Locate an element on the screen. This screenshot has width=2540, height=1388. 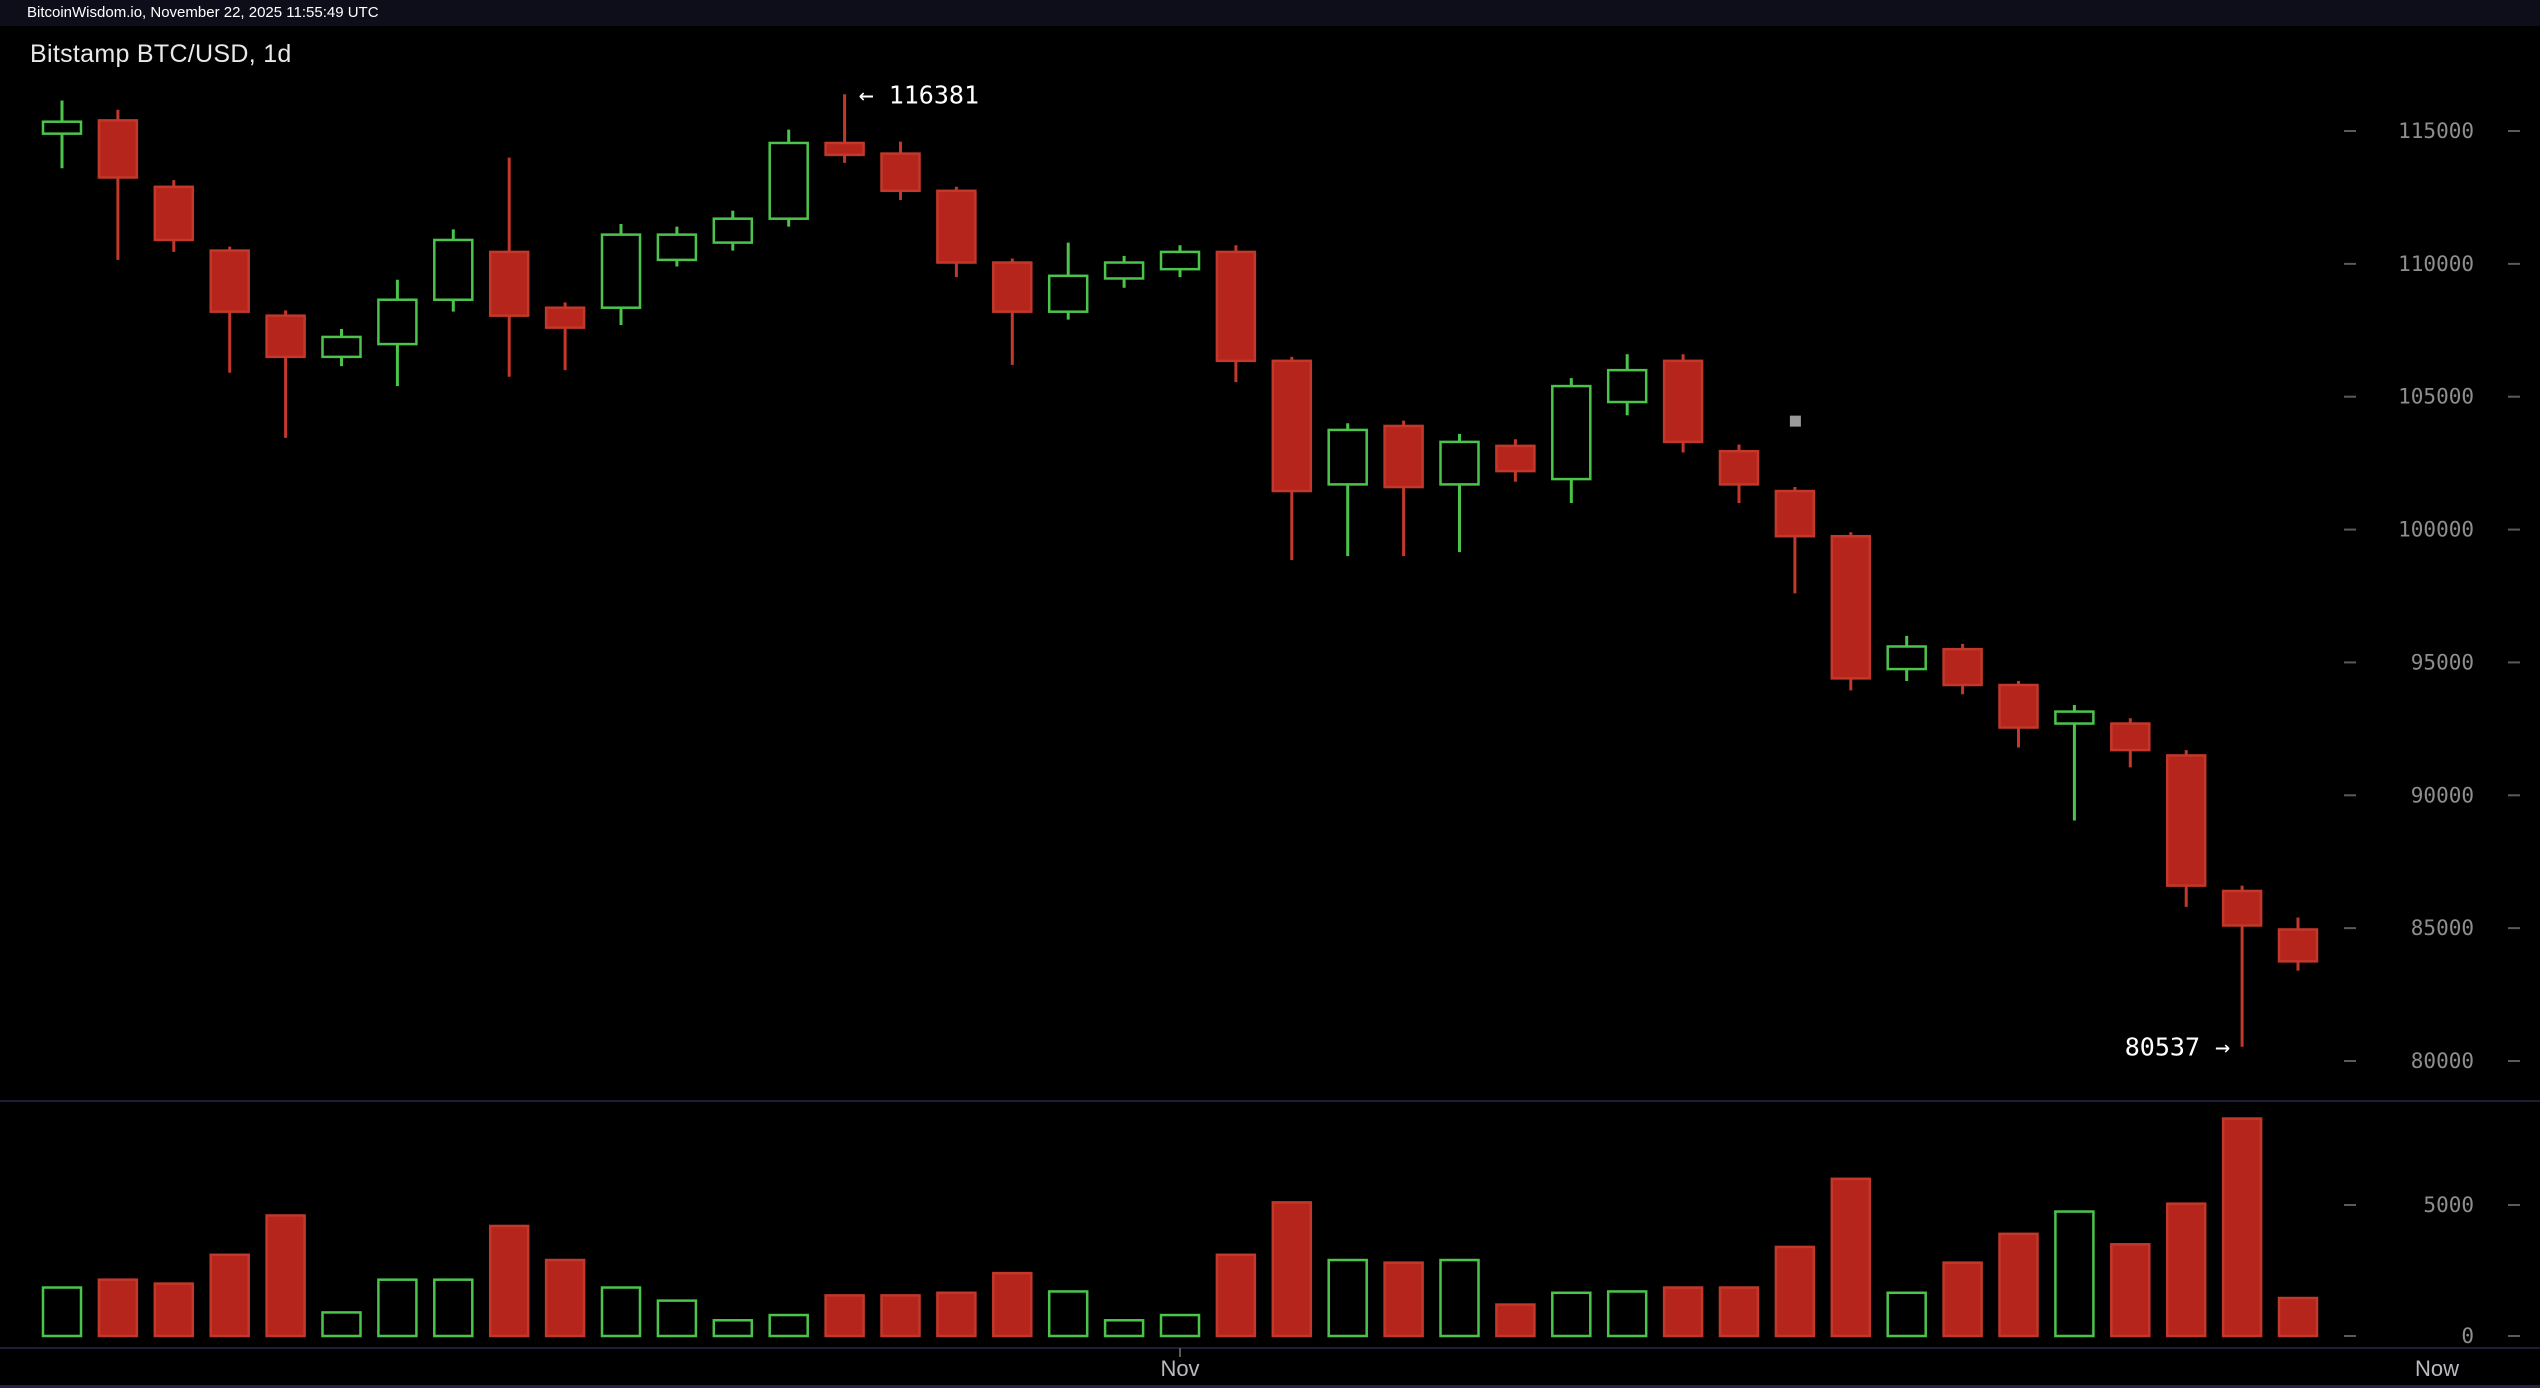
volume-axis-label: 0 is located at coordinates (2467, 1336).